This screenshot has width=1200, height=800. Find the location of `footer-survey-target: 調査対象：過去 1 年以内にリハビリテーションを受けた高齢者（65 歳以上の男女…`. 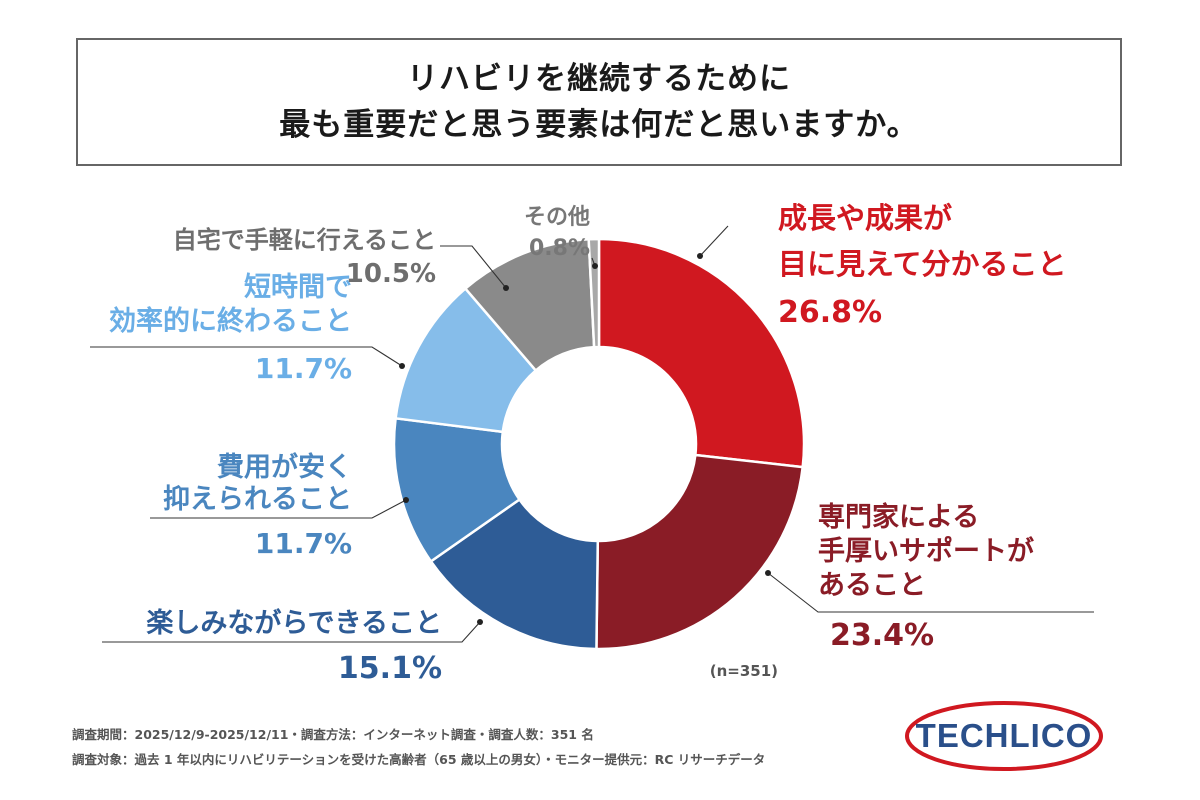

footer-survey-target: 調査対象：過去 1 年以内にリハビリテーションを受けた高齢者（65 歳以上の男女… is located at coordinates (419, 759).